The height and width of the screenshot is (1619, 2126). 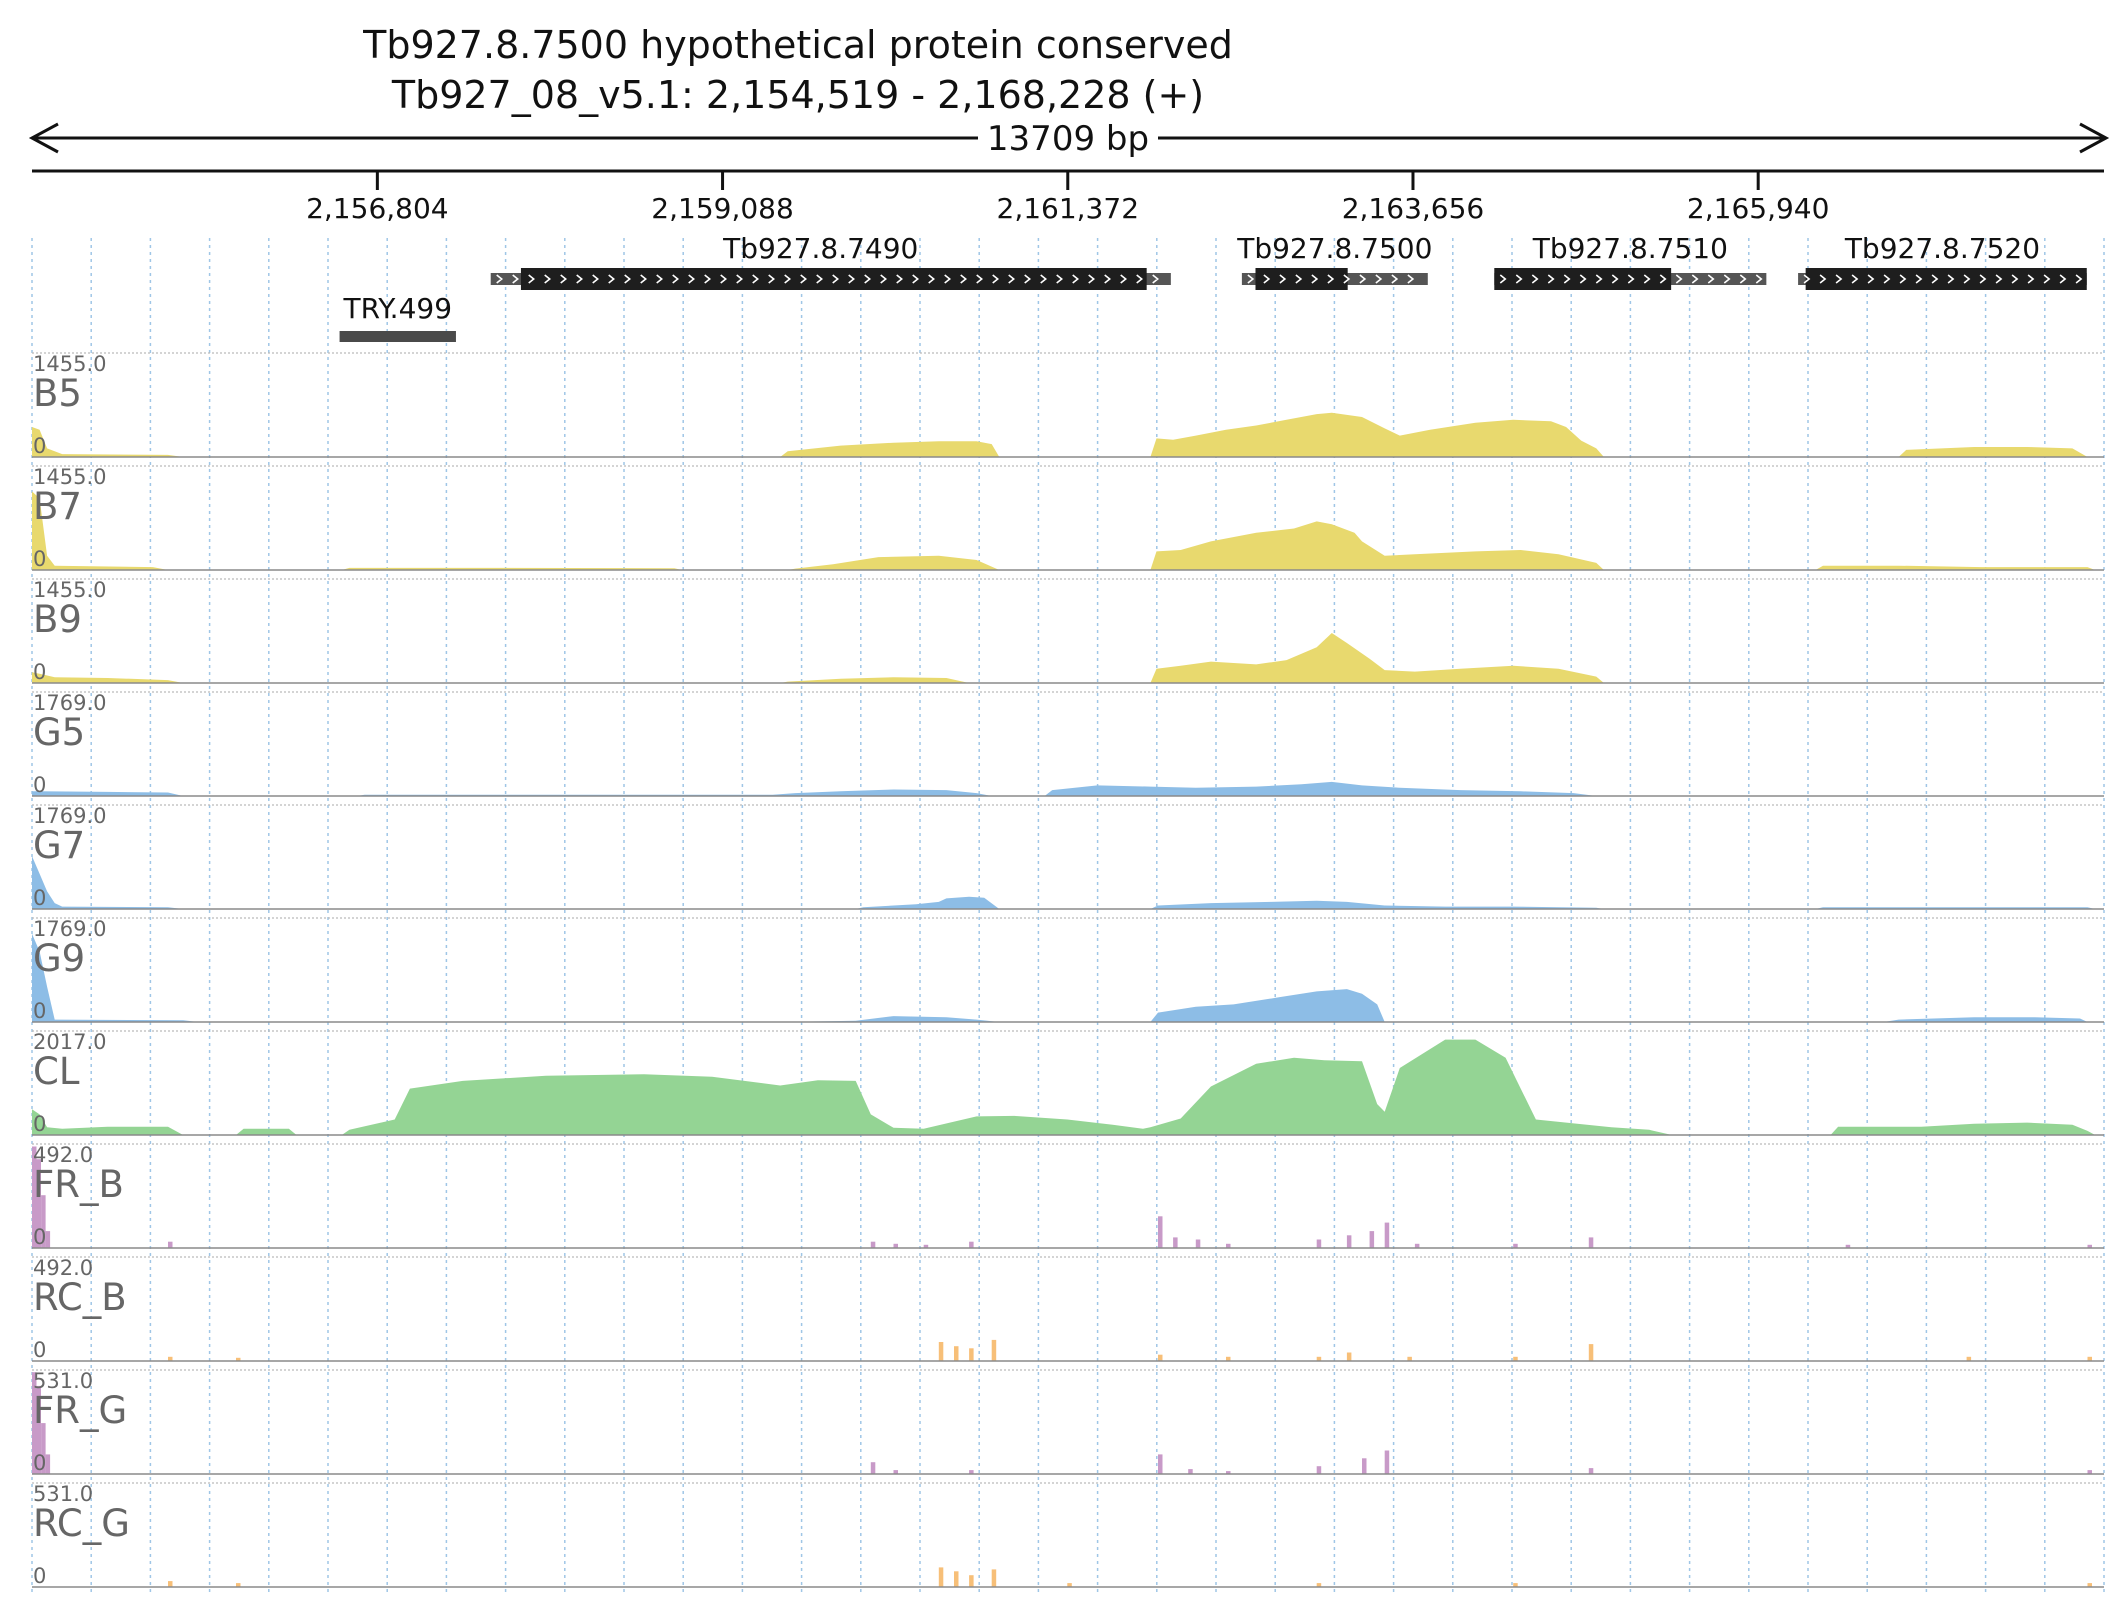 What do you see at coordinates (1758, 208) in the screenshot?
I see `axis-tick-label: 2,165,940` at bounding box center [1758, 208].